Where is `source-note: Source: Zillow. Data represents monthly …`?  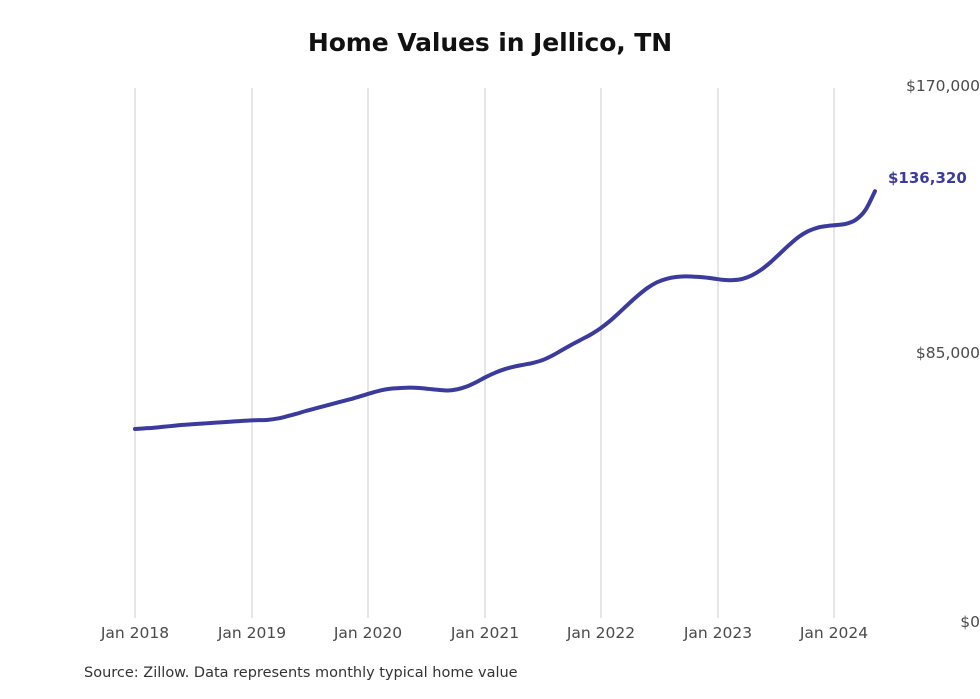 source-note: Source: Zillow. Data represents monthly … is located at coordinates (301, 673).